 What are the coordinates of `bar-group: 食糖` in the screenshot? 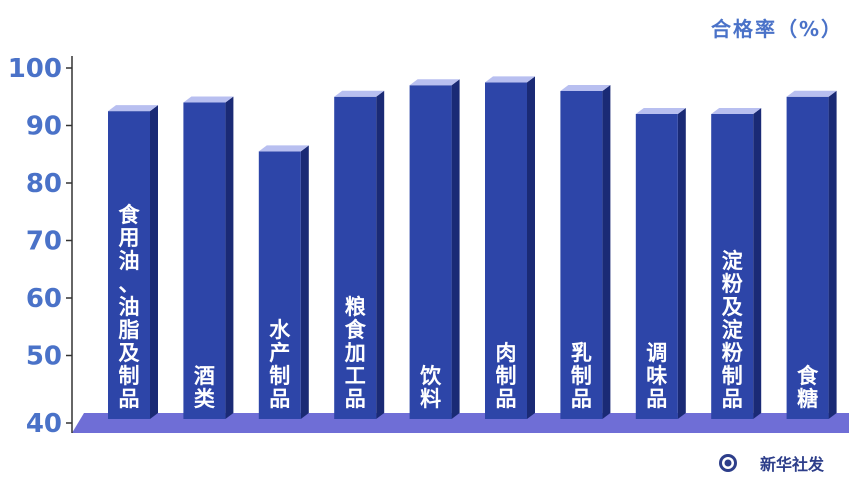 It's located at (811, 254).